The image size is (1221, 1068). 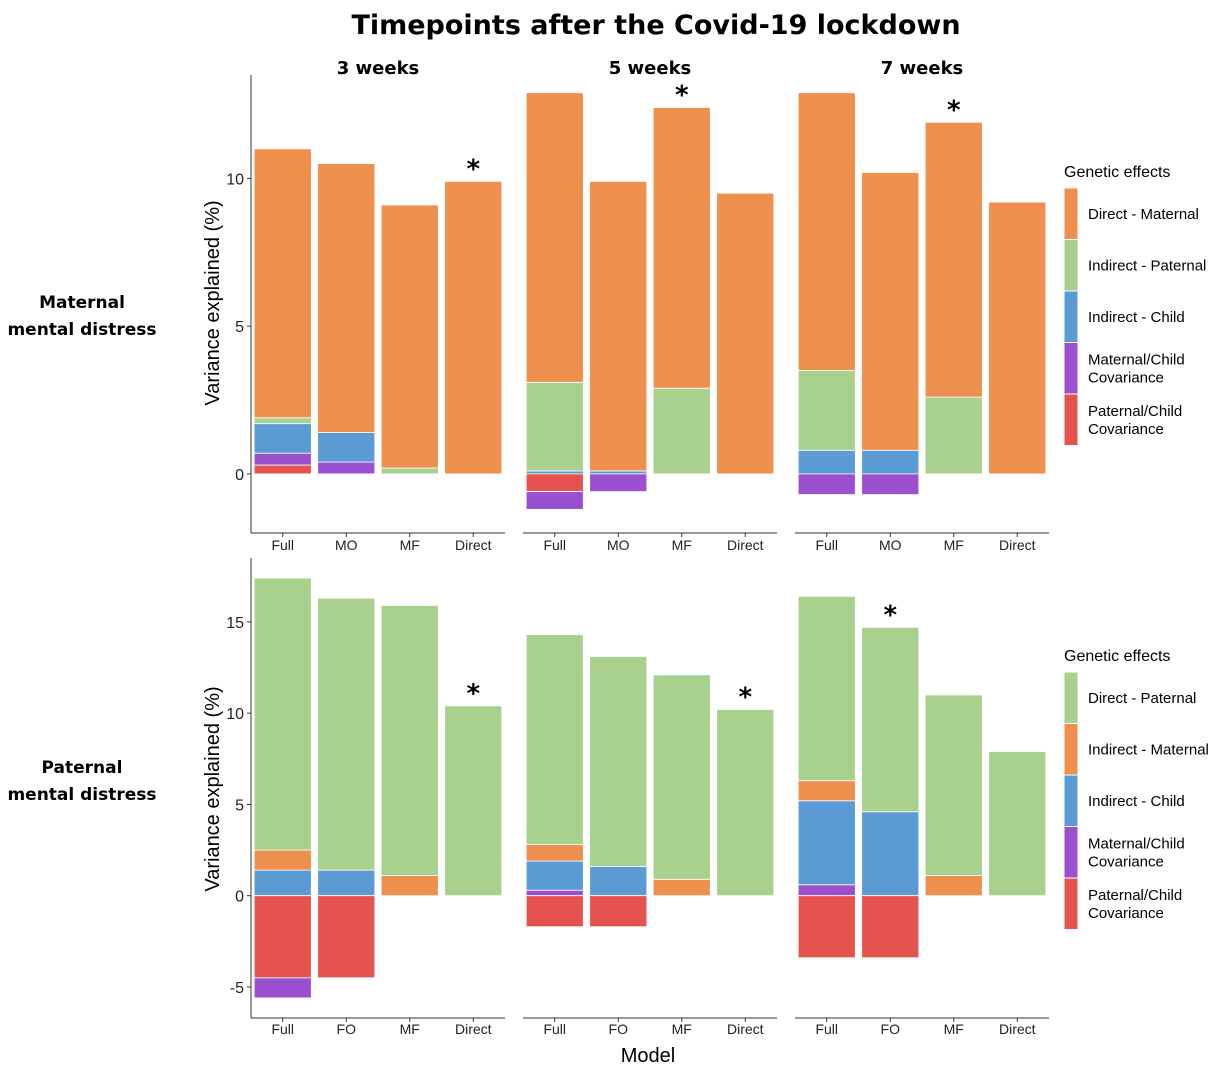 What do you see at coordinates (82, 303) in the screenshot?
I see `row-label-line: Maternal` at bounding box center [82, 303].